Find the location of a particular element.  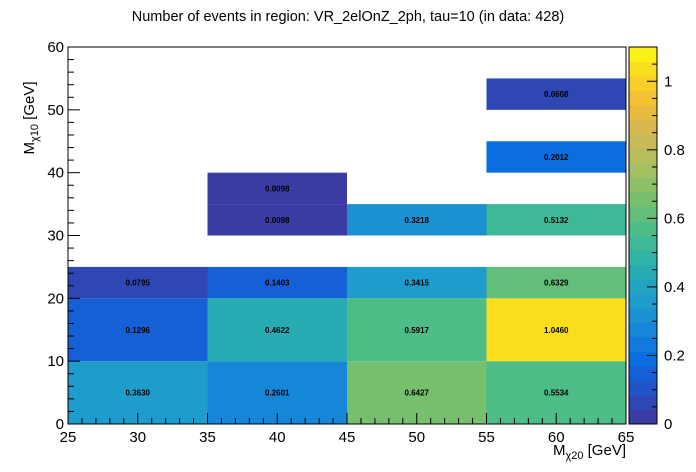

cell-value-label: 0.5917 is located at coordinates (417, 330).